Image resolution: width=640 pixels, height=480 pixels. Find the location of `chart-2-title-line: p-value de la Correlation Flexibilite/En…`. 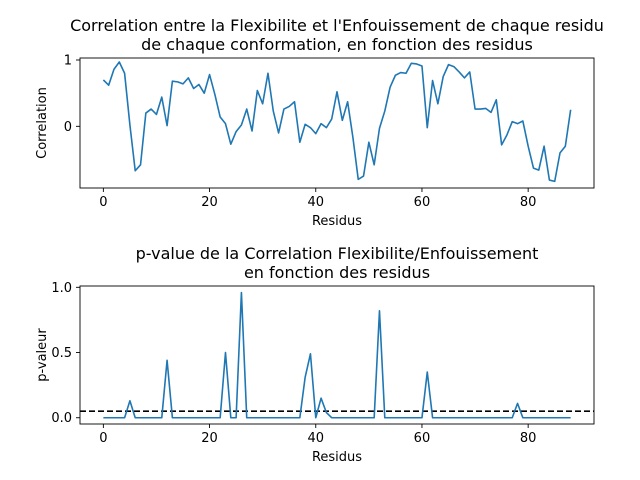

chart-2-title-line: p-value de la Correlation Flexibilite/En… is located at coordinates (337, 253).